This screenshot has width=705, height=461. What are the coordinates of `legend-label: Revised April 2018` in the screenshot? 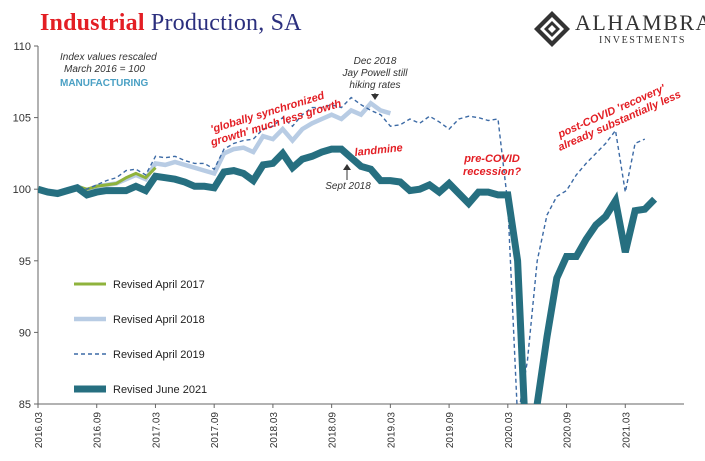 It's located at (159, 320).